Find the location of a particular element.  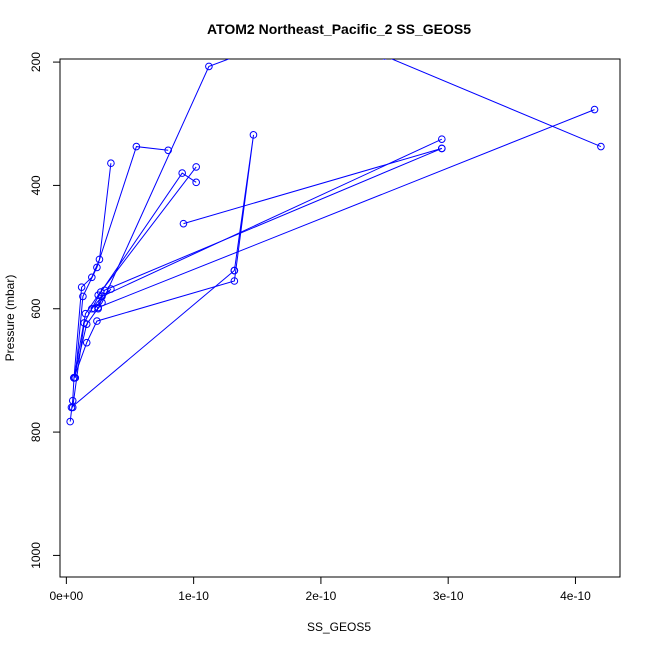

x-axis-label: SS_GEOS5 is located at coordinates (339, 627).